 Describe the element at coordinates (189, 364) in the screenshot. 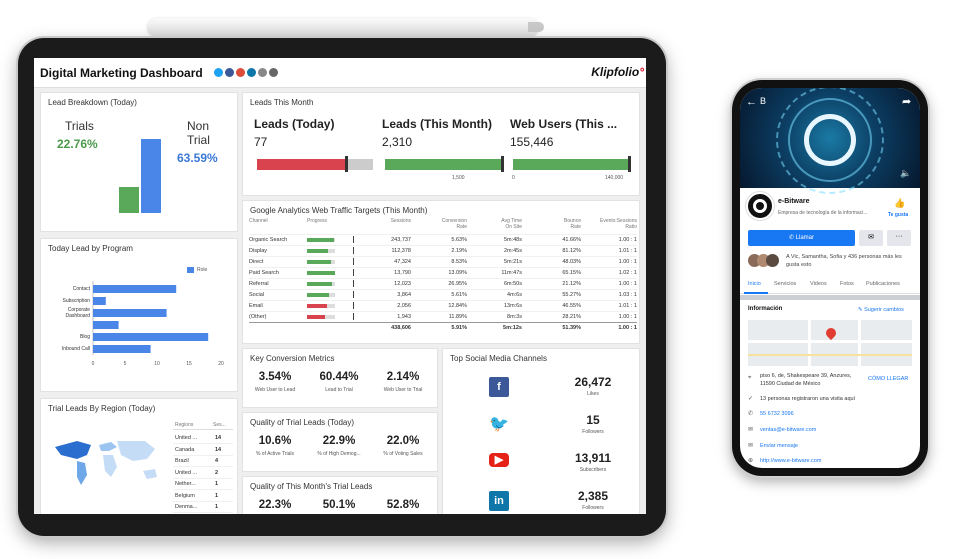

I see `x-tick-label: 15` at that location.